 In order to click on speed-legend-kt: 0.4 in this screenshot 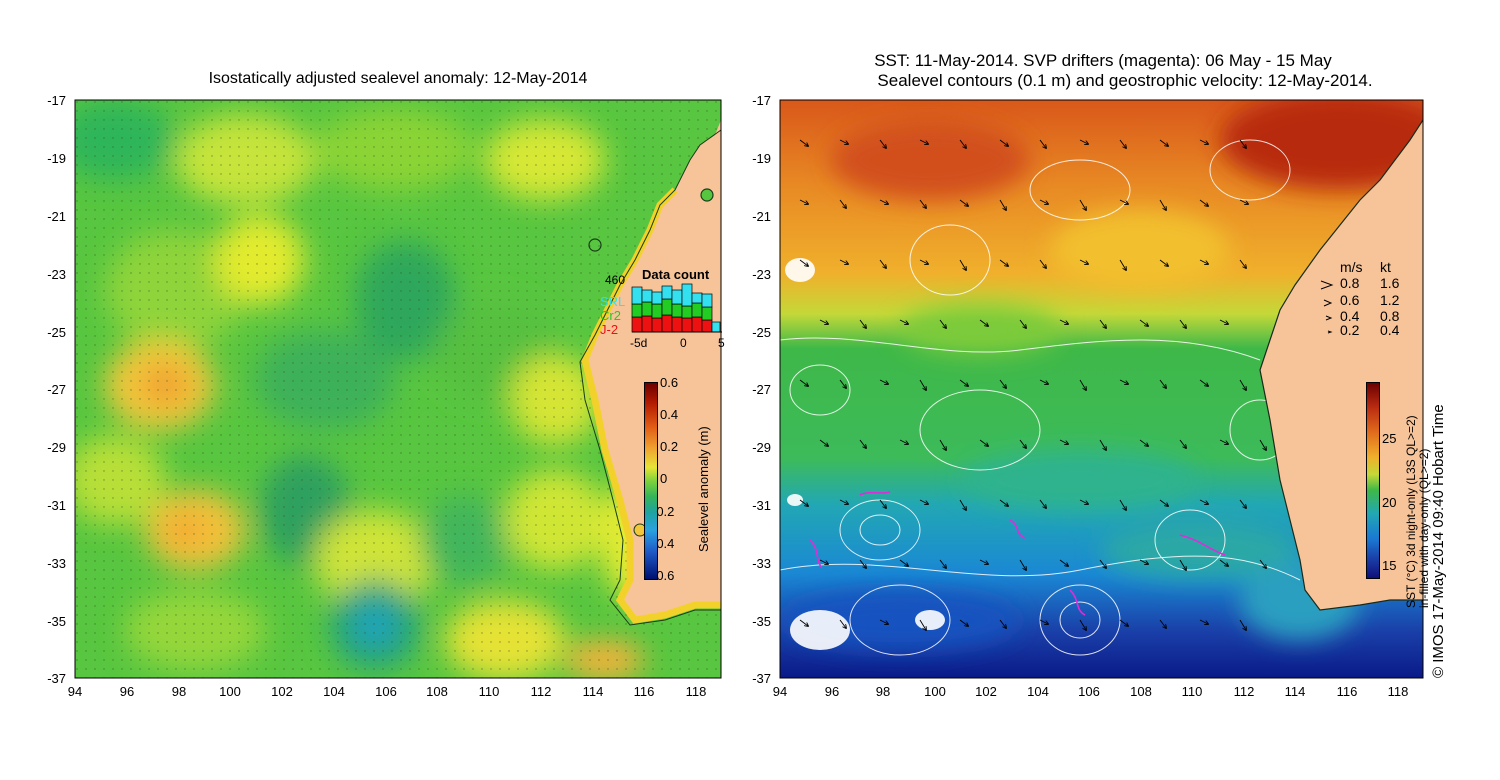, I will do `click(1390, 329)`.